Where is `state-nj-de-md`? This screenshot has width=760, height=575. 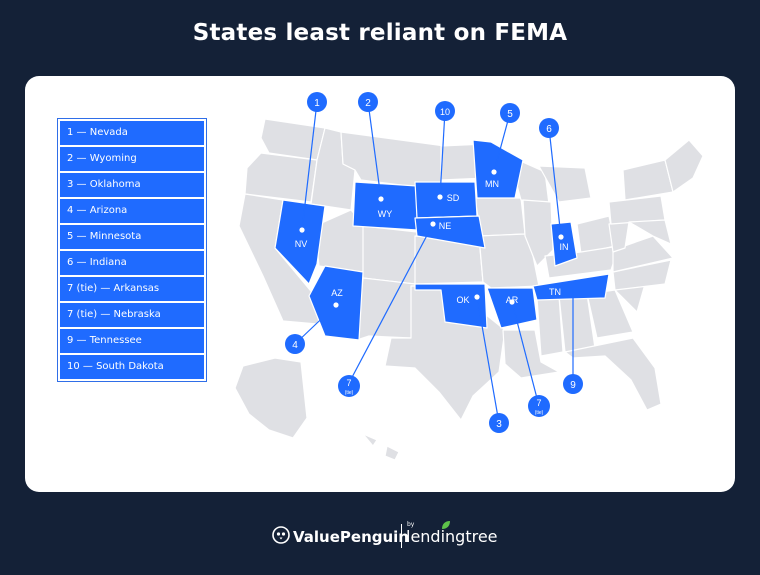
state-nj-de-md is located at coordinates (650, 232).